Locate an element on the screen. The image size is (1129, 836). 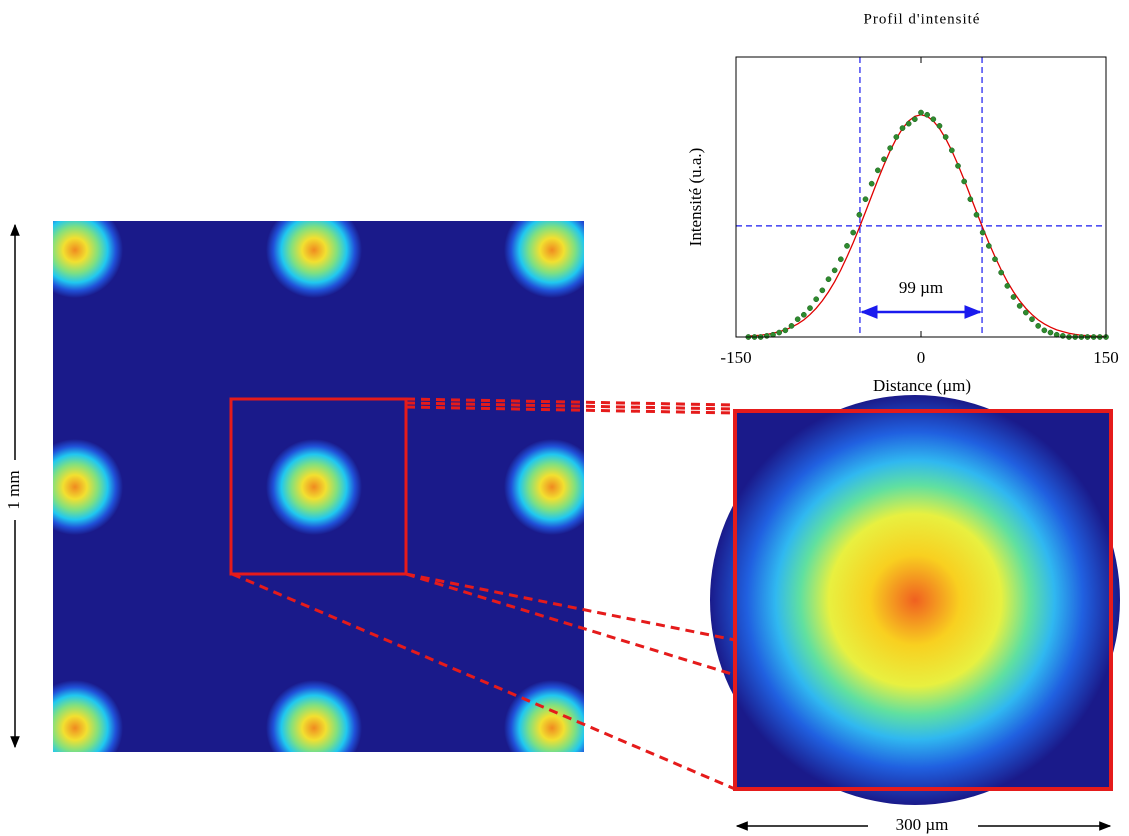
zoom-box is located at coordinates (318, 486).